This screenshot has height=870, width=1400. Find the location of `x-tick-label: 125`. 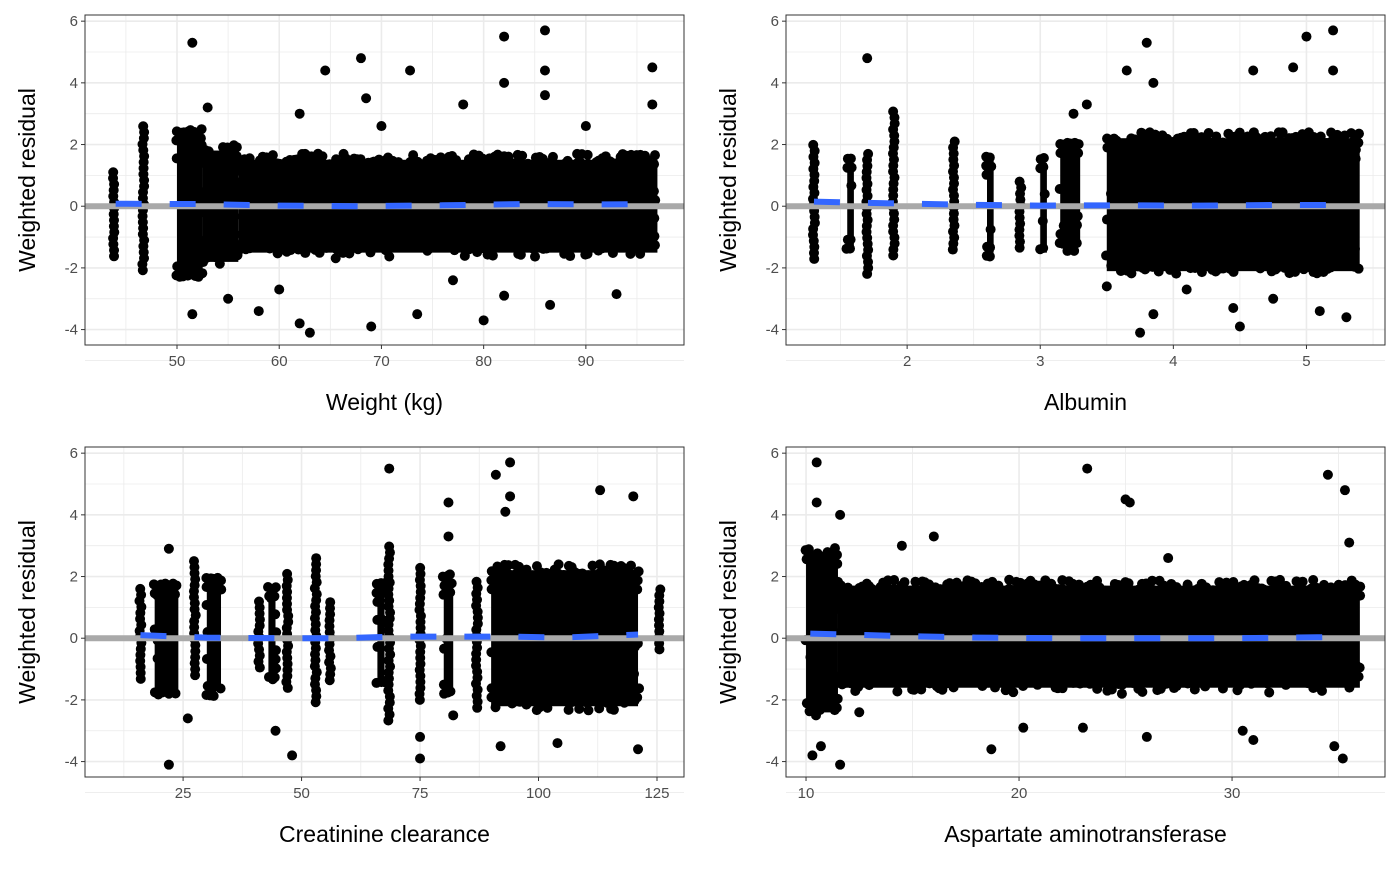

x-tick-label: 125 is located at coordinates (656, 793).